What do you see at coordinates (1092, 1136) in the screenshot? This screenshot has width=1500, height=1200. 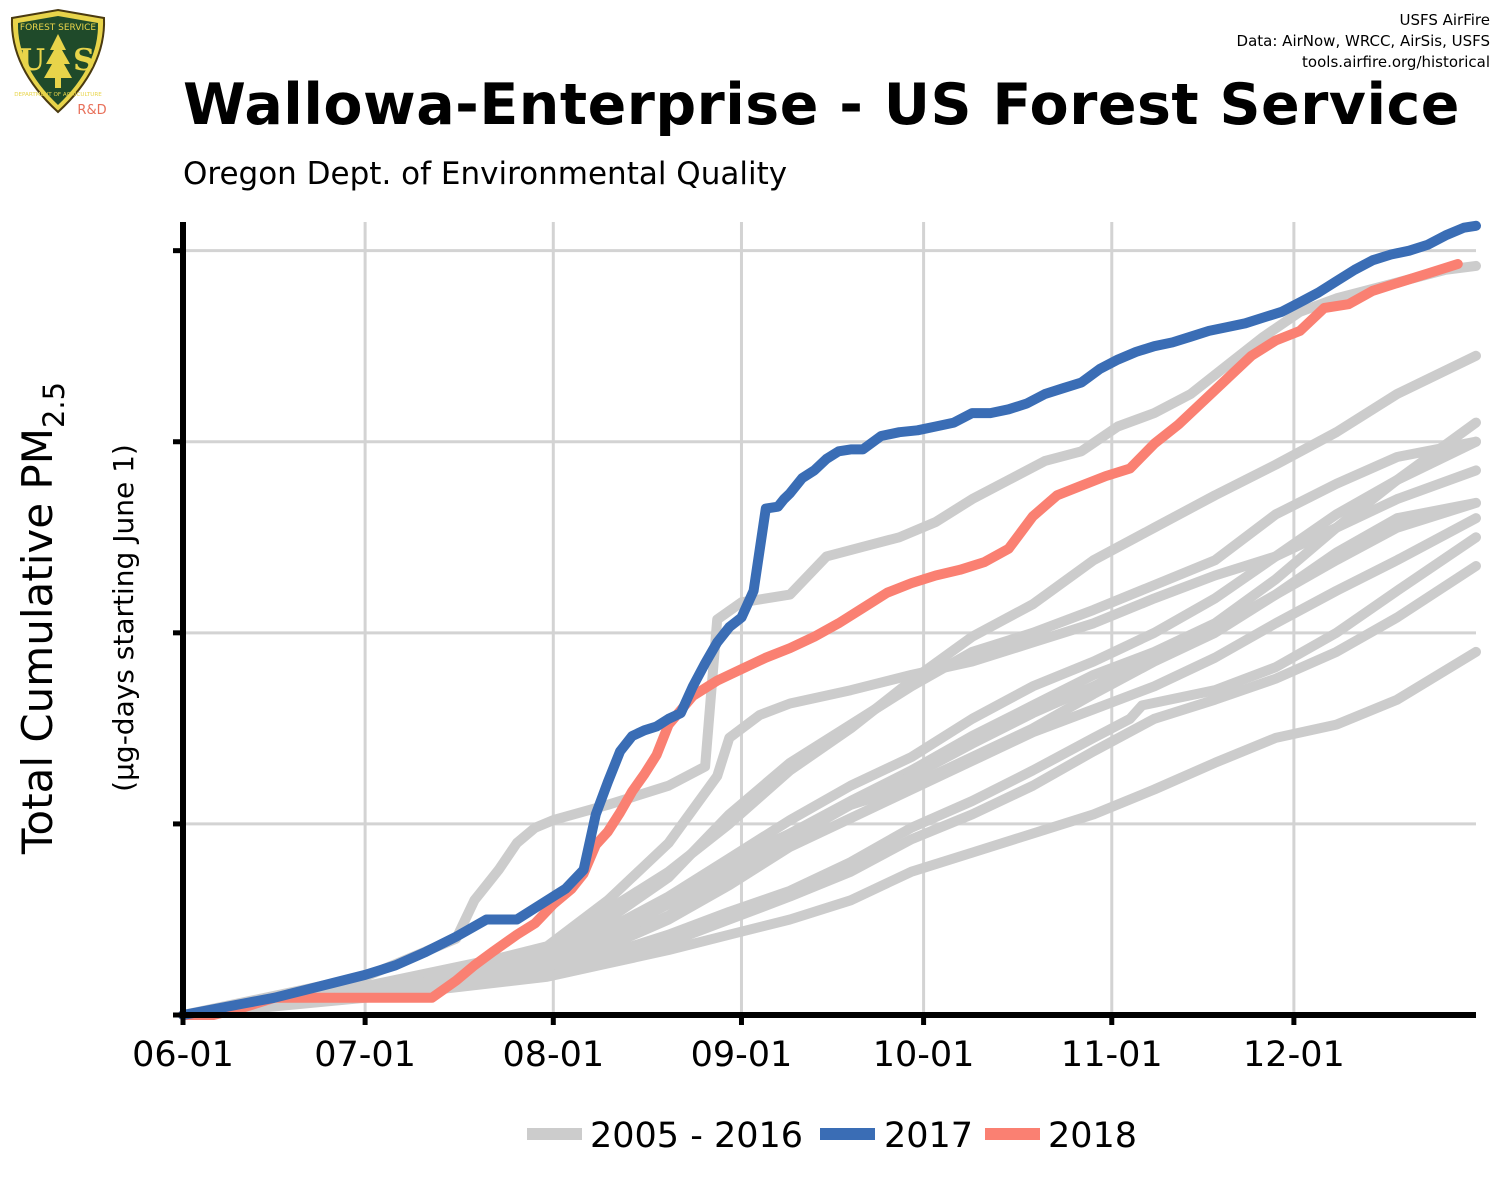 I see `legend-label-2: 2018` at bounding box center [1092, 1136].